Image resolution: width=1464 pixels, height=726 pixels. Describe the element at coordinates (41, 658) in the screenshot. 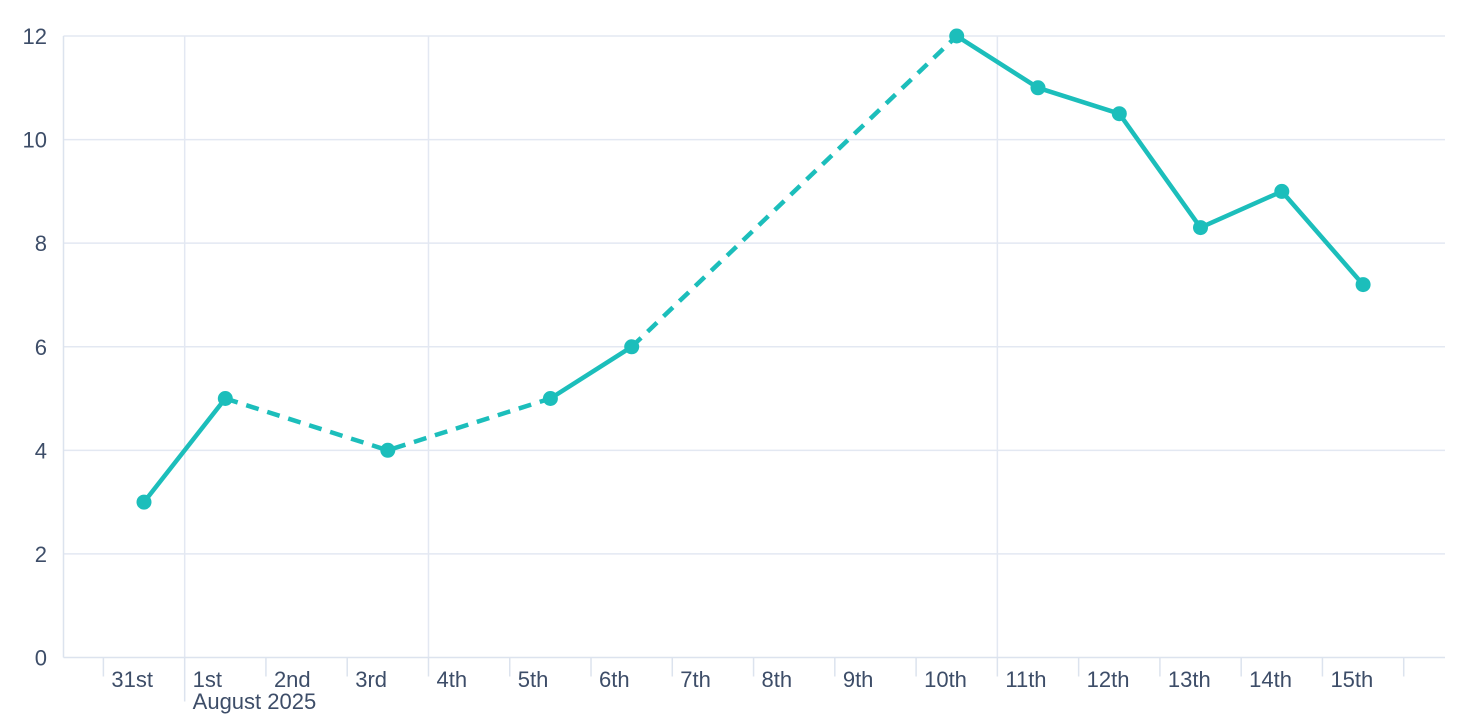

I see `y-tick-label: 0` at that location.